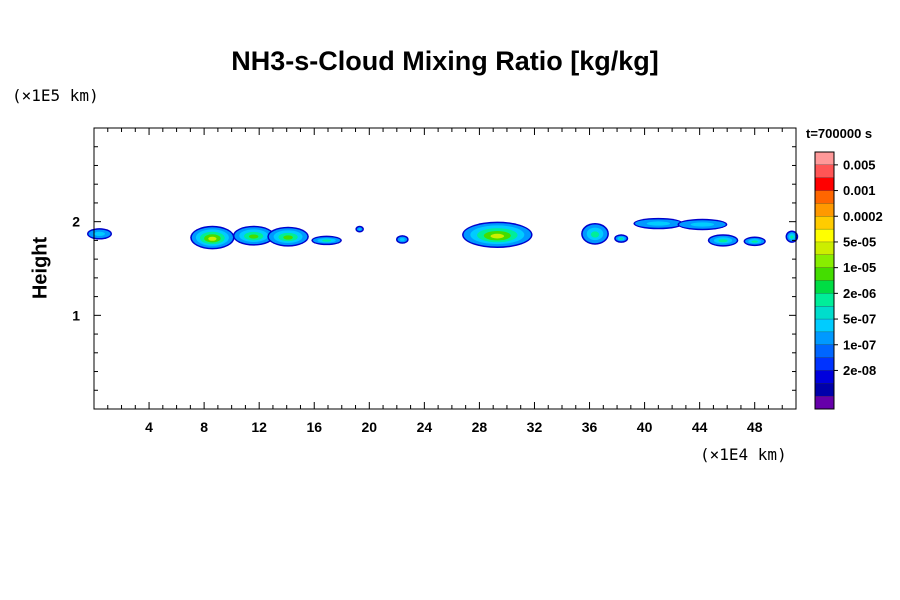 This screenshot has height=600, width=900. I want to click on time-label: t=700000 s, so click(839, 133).